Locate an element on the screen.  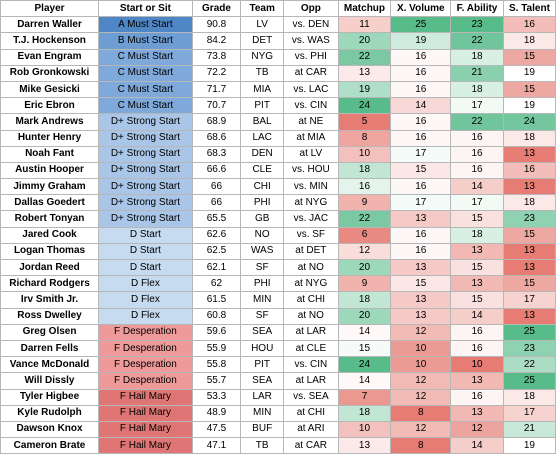
grade-cell: 62.5 is located at coordinates (216, 251).